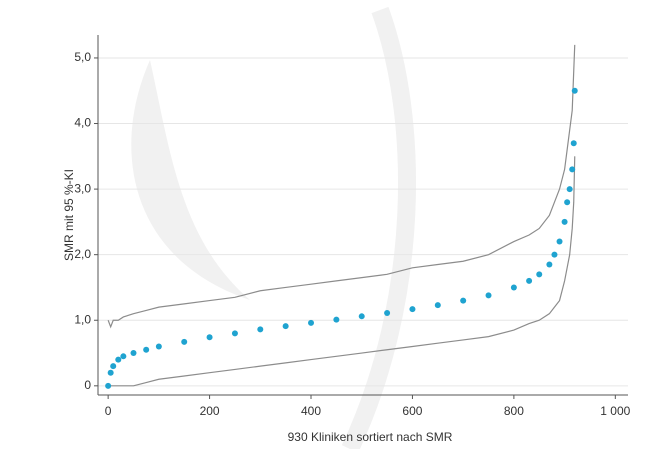  What do you see at coordinates (514, 411) in the screenshot?
I see `x-tick-label: 800` at bounding box center [514, 411].